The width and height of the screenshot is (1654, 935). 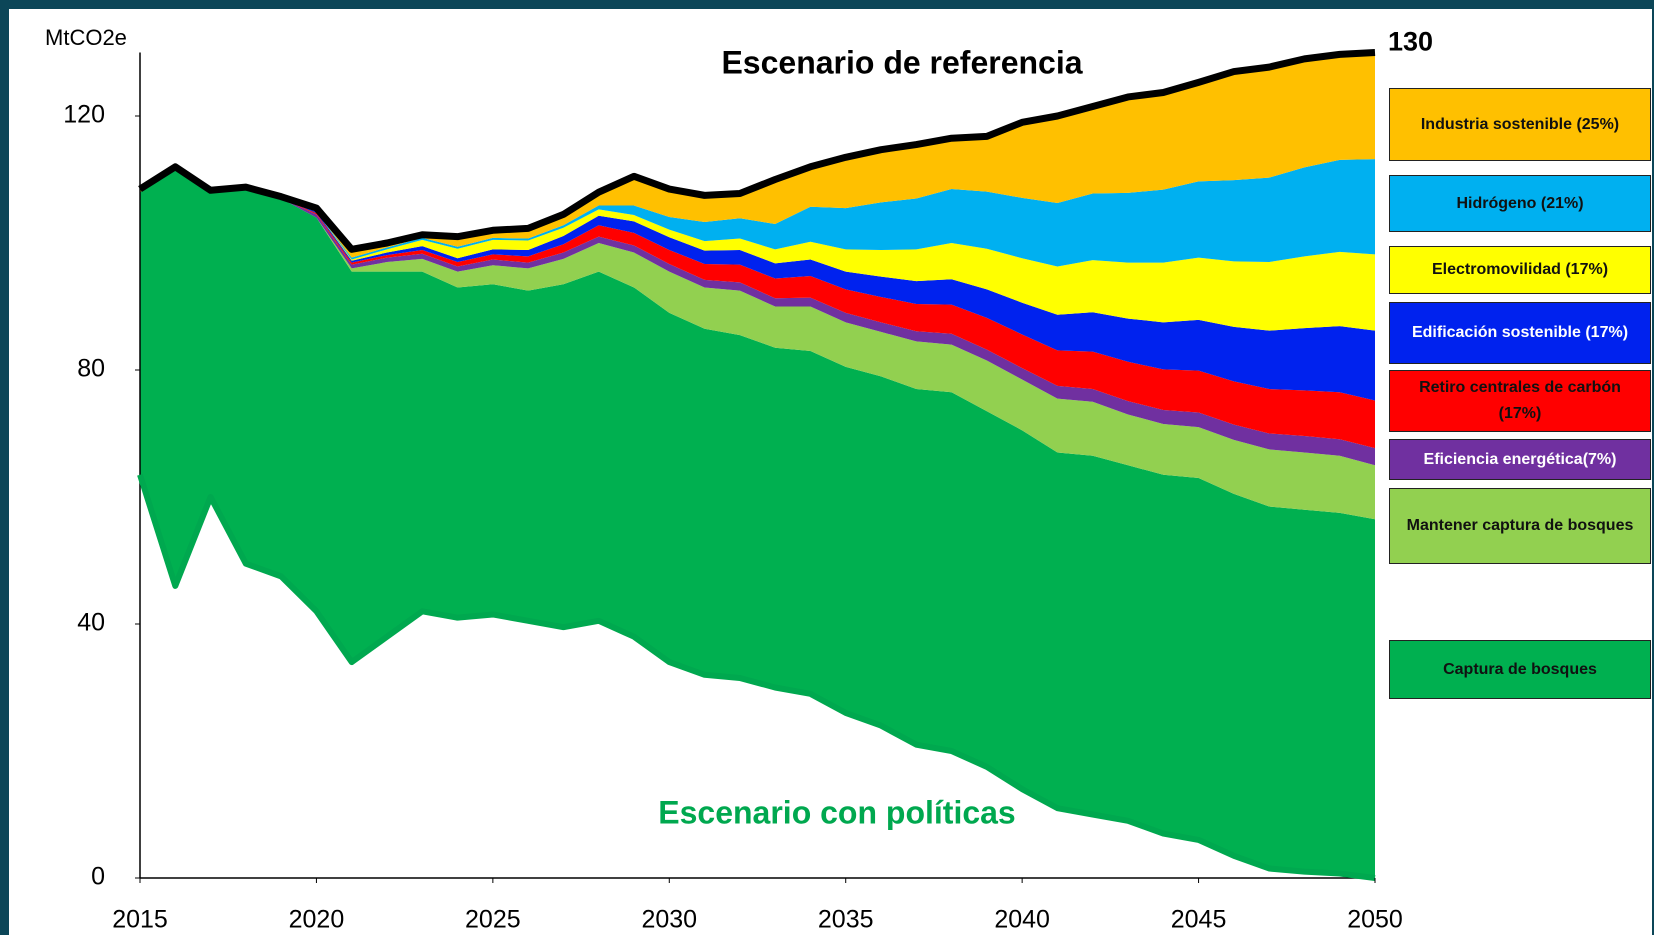 I want to click on legend-item: Mantener captura de bosques, so click(x=1520, y=526).